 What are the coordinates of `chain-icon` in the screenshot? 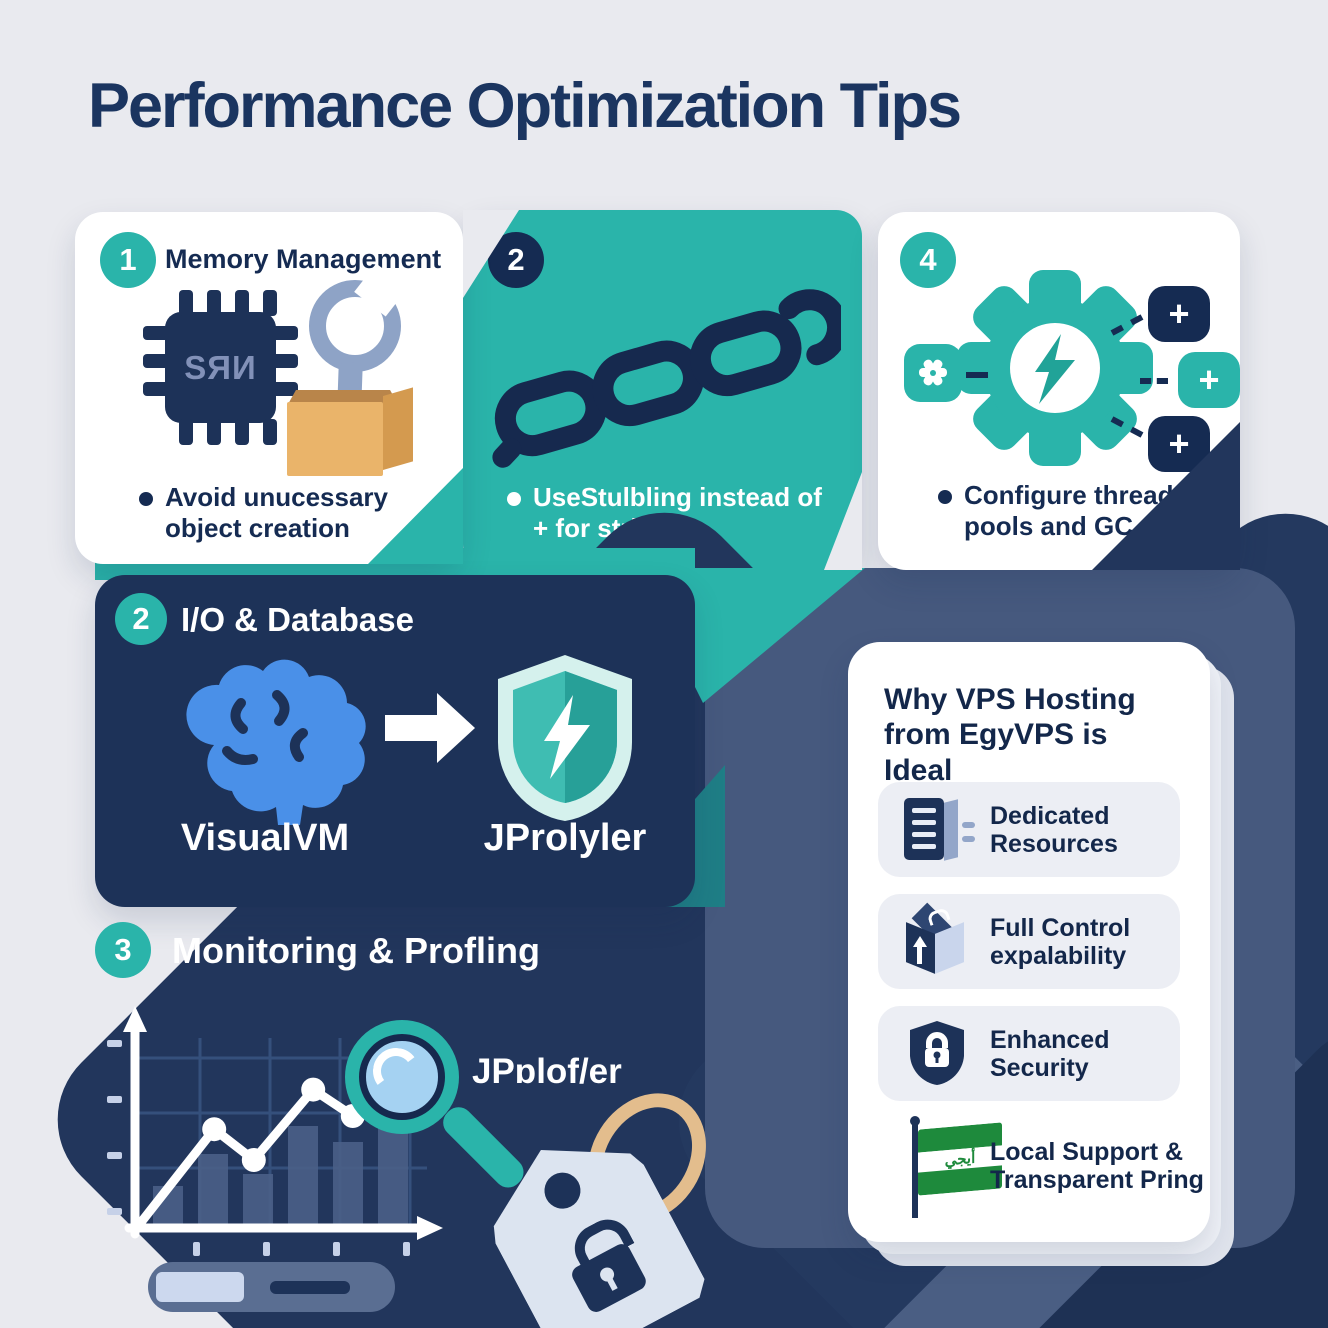 It's located at (666, 378).